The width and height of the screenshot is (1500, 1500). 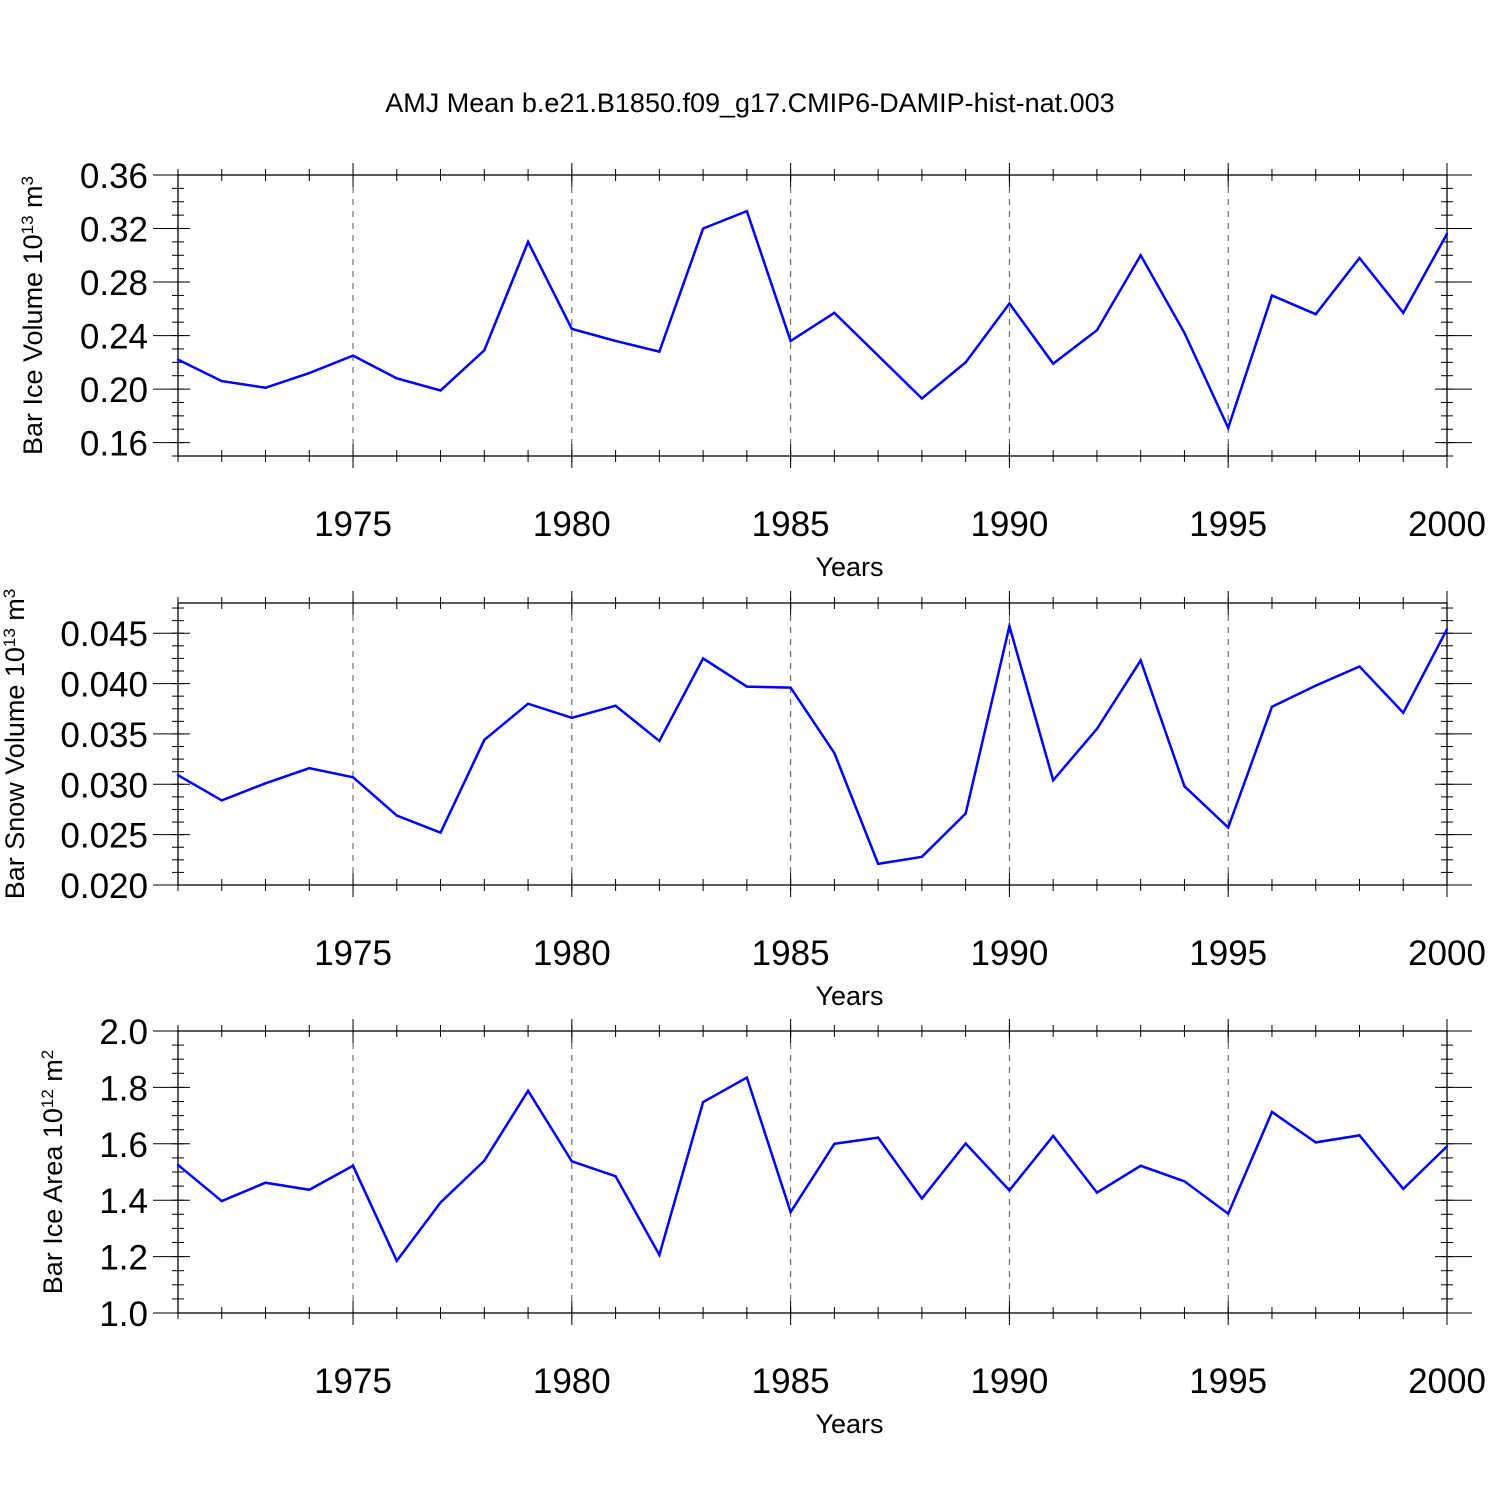 What do you see at coordinates (123, 1201) in the screenshot?
I see `y-tick-label: 1.4` at bounding box center [123, 1201].